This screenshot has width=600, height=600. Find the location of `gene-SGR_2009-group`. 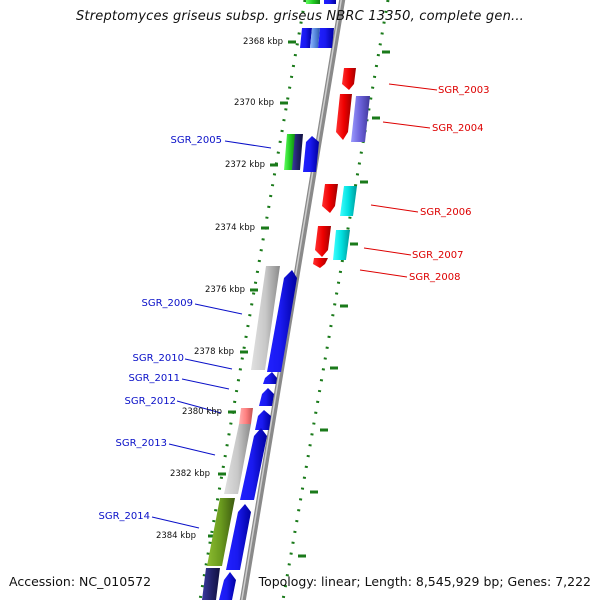

gene-SGR_2009-group is located at coordinates (274, 319).